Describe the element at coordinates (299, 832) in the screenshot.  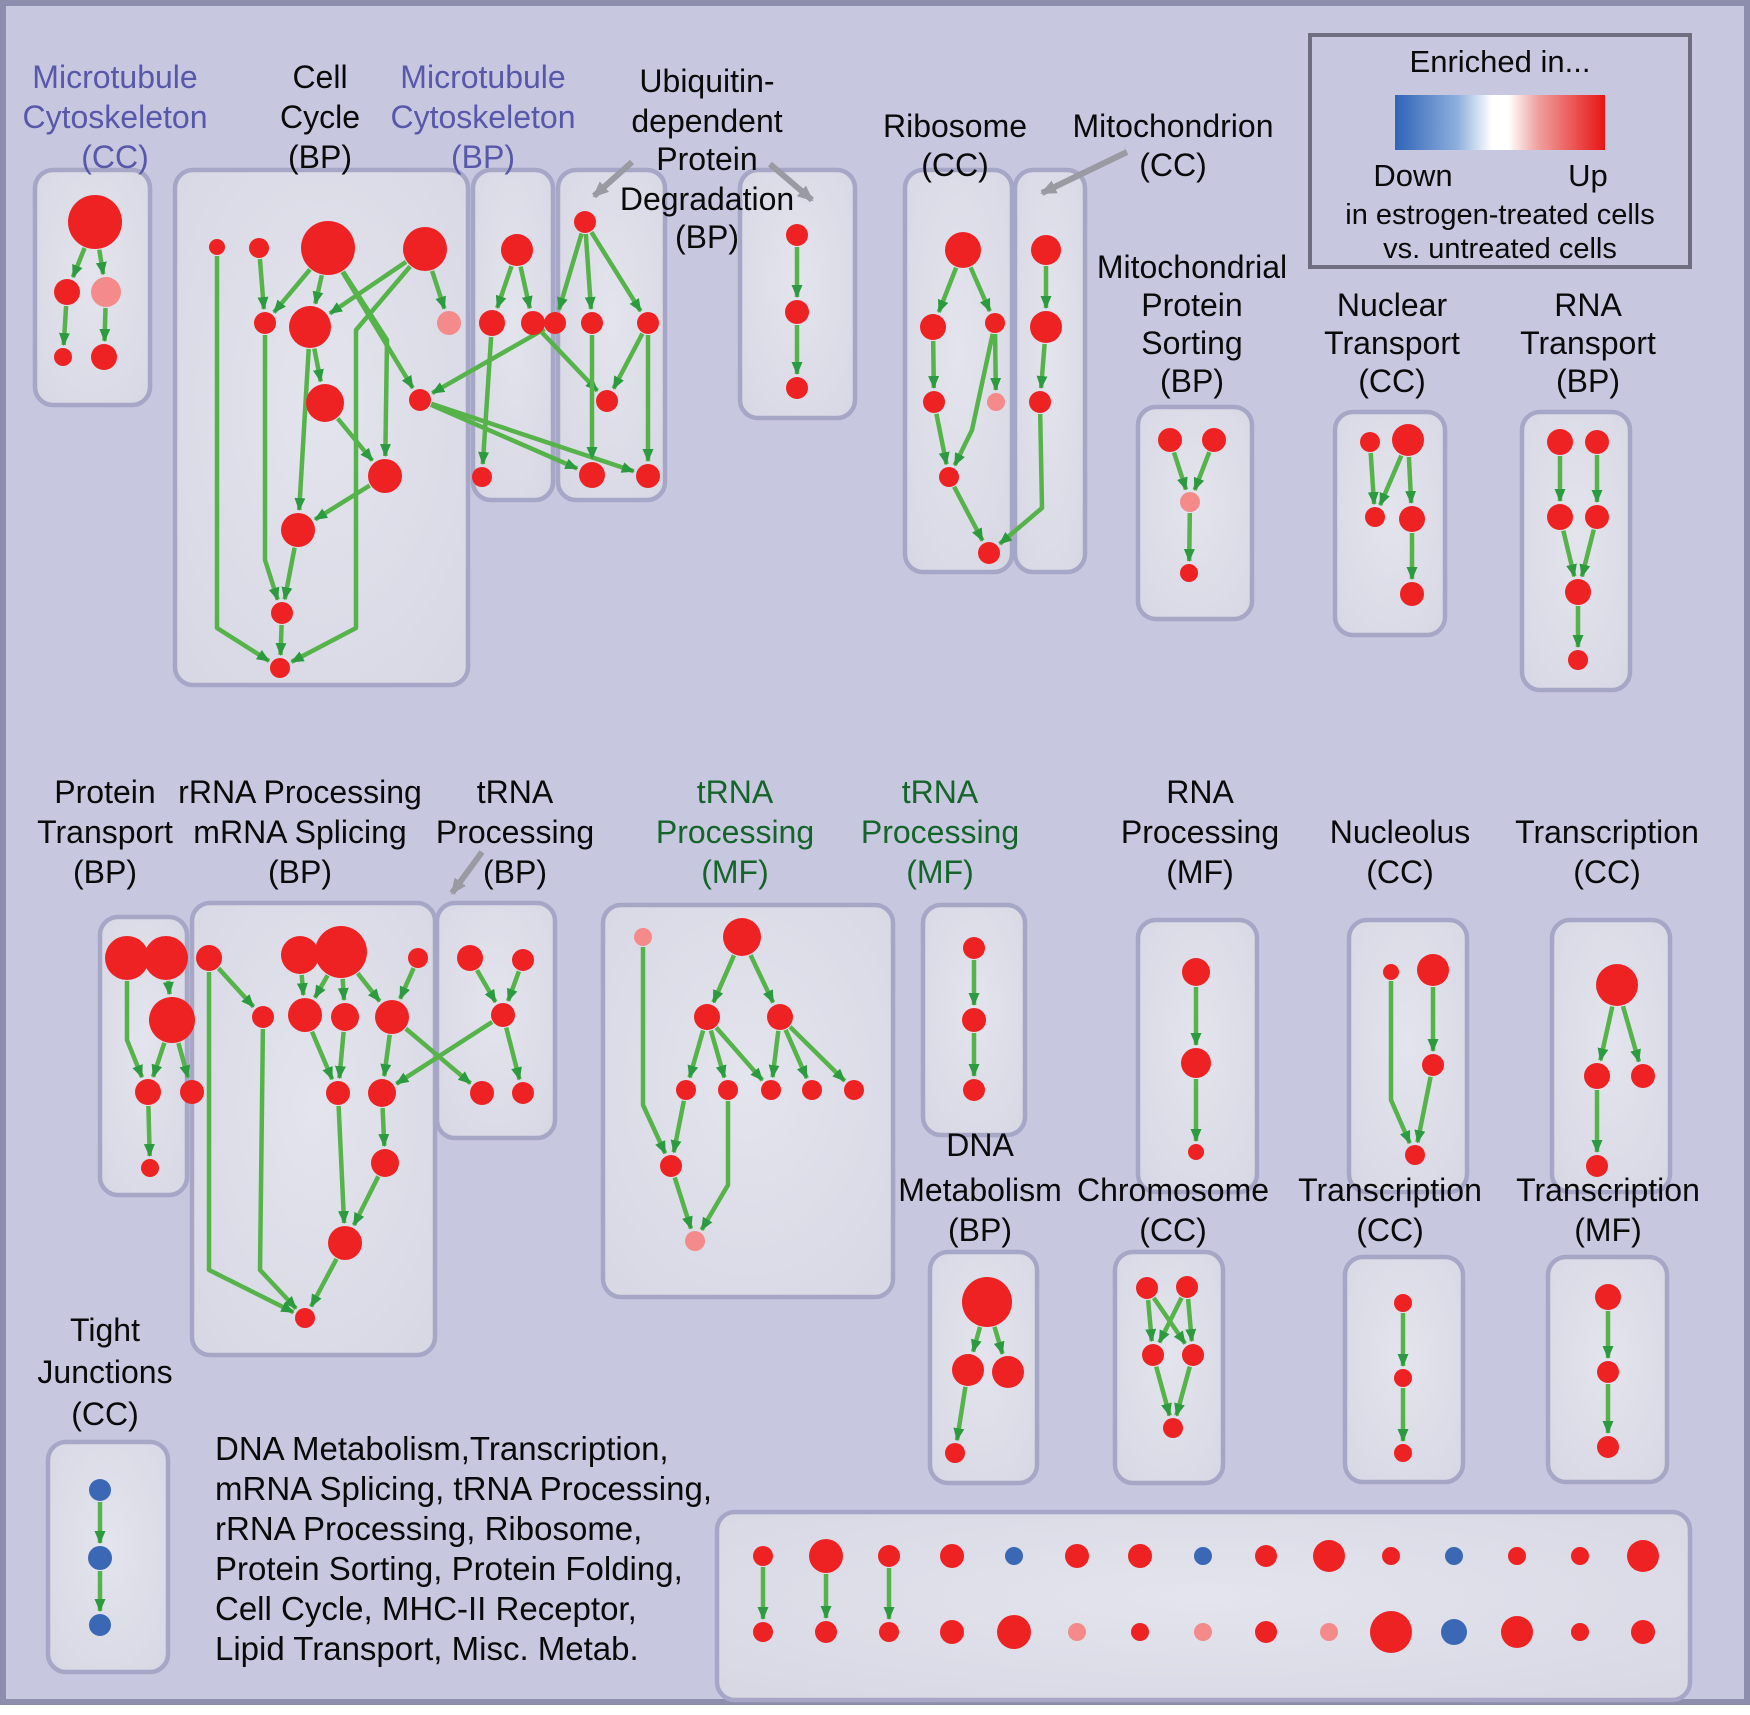
I see `cluster-label-rrna-mrna: mRNA Splicing` at that location.